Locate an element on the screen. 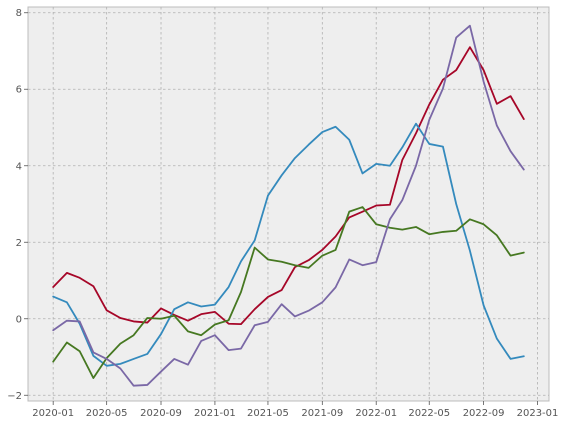 The width and height of the screenshot is (567, 424). y-tick-label: 8 is located at coordinates (19, 13).